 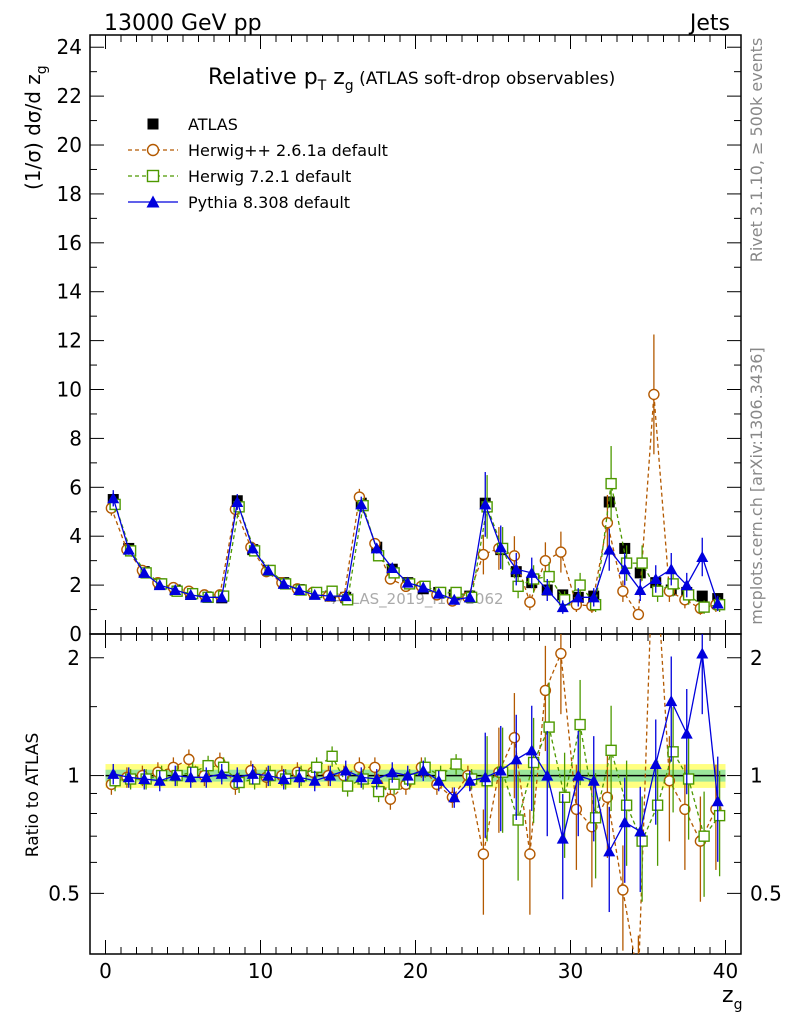 What do you see at coordinates (756, 776) in the screenshot?
I see `ratio-tick-label: 1` at bounding box center [756, 776].